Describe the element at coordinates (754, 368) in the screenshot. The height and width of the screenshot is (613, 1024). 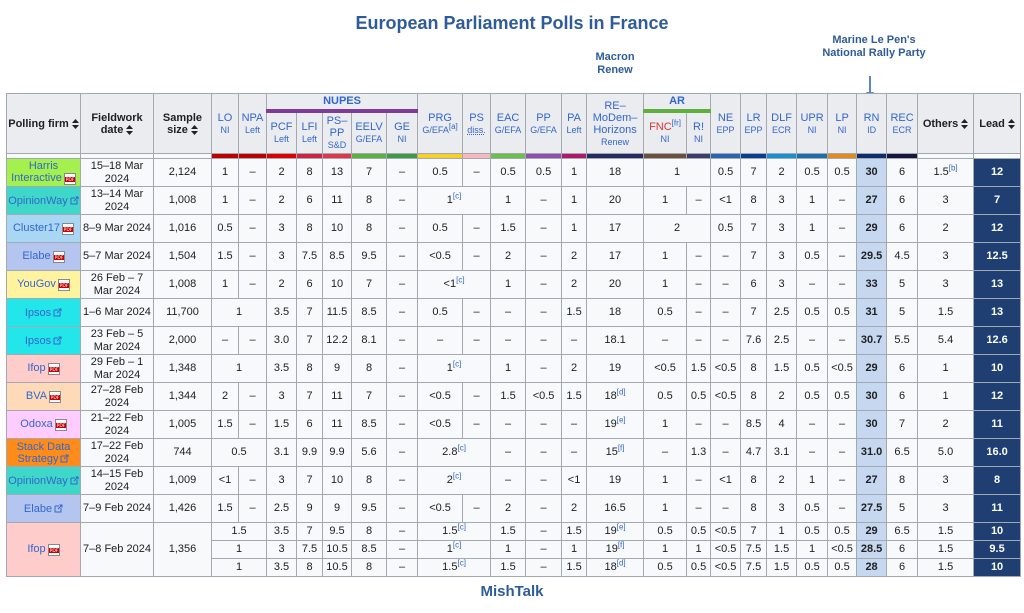
I see `vote-share: 8` at that location.